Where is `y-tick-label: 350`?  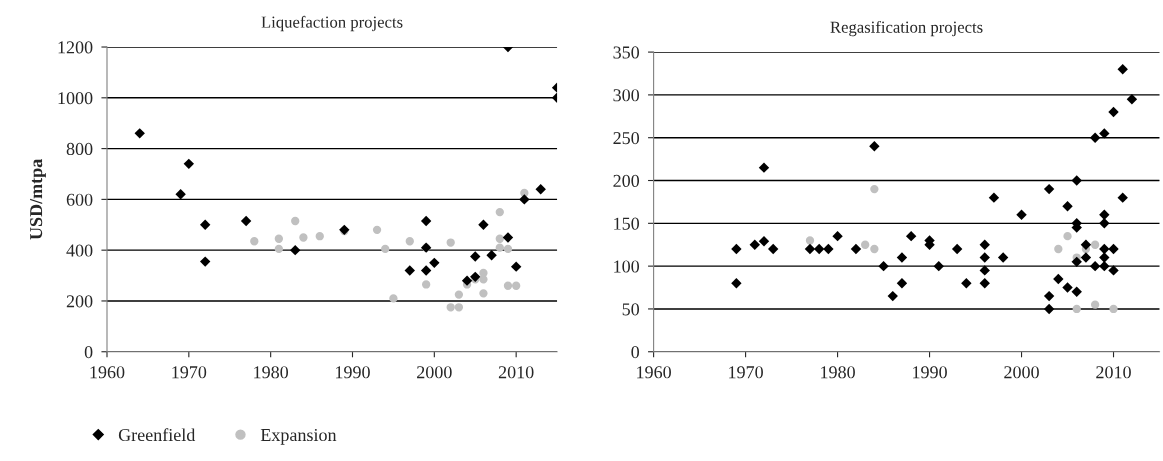
y-tick-label: 350 is located at coordinates (626, 52).